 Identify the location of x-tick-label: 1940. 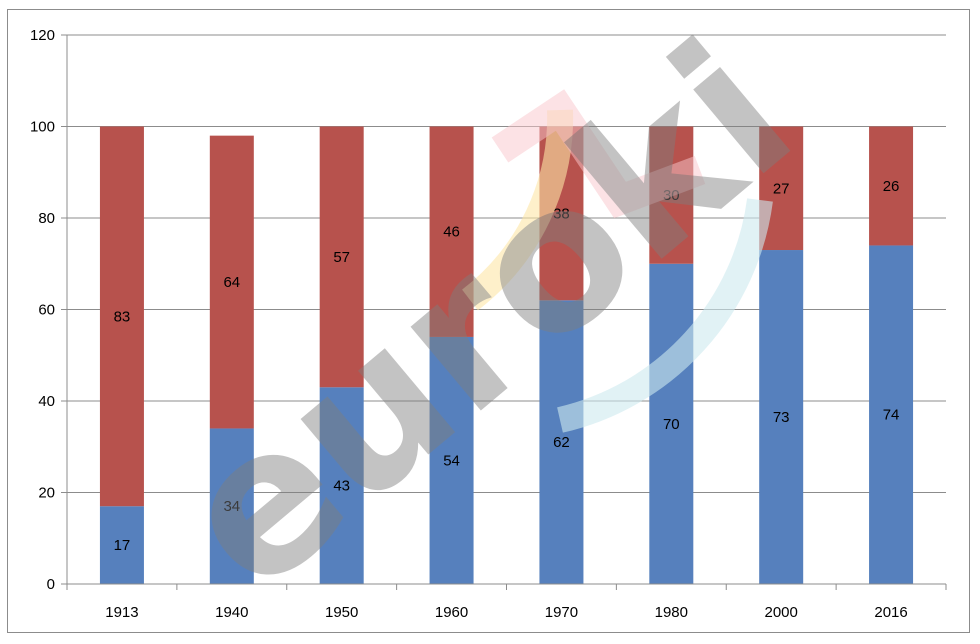
(231, 612).